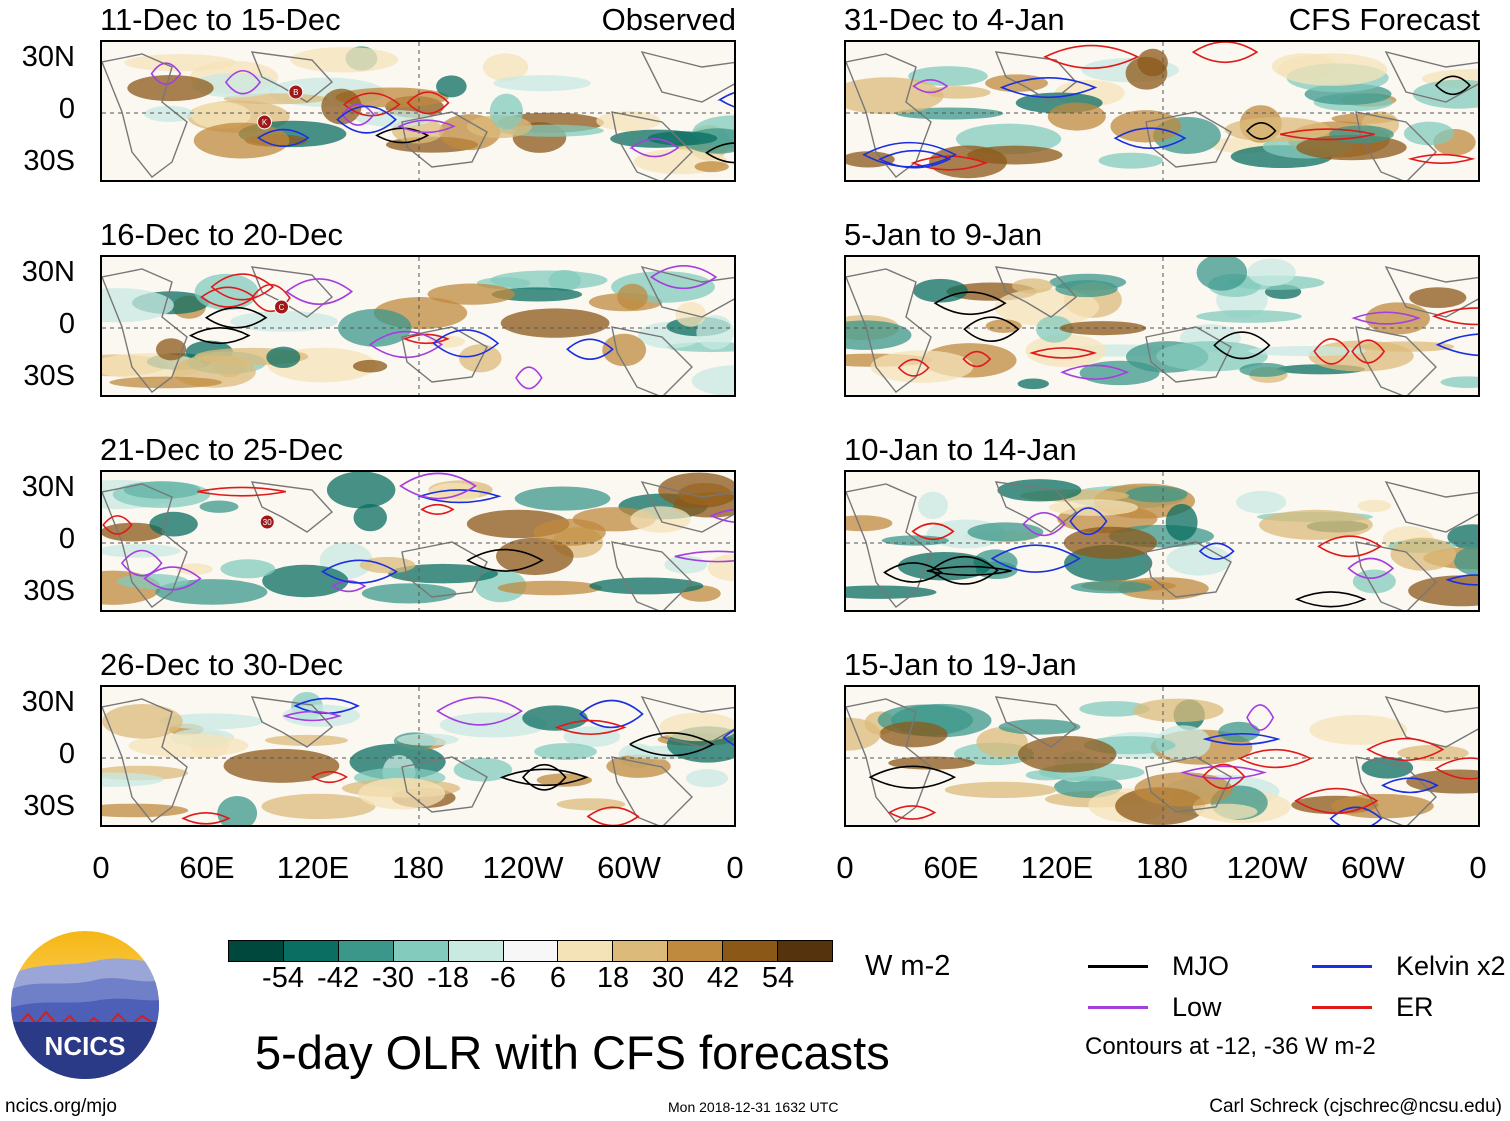 The width and height of the screenshot is (1510, 1121). Describe the element at coordinates (1162, 308) in the screenshot. I see `panel-forecast-2: 5-Jan to 9-Jan` at that location.